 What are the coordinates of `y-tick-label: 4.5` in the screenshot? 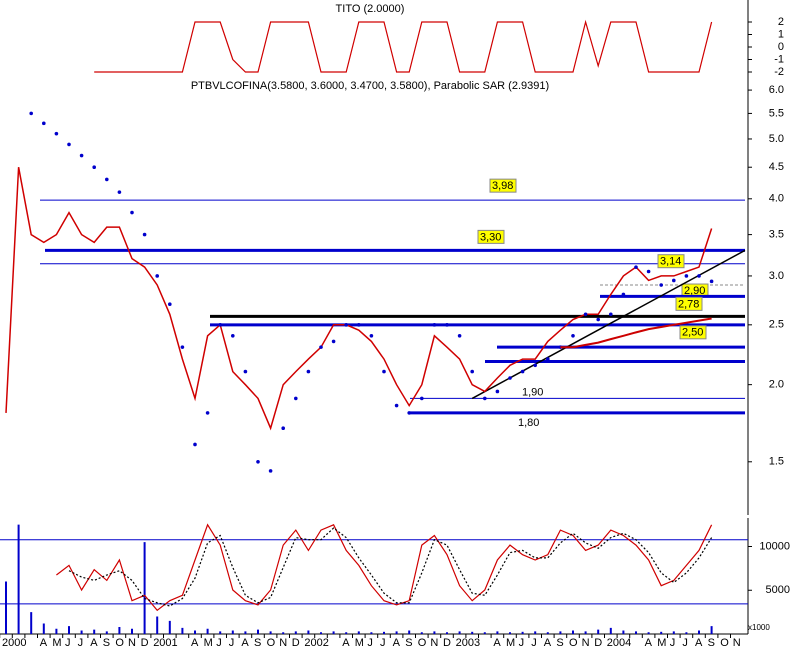 It's located at (776, 167).